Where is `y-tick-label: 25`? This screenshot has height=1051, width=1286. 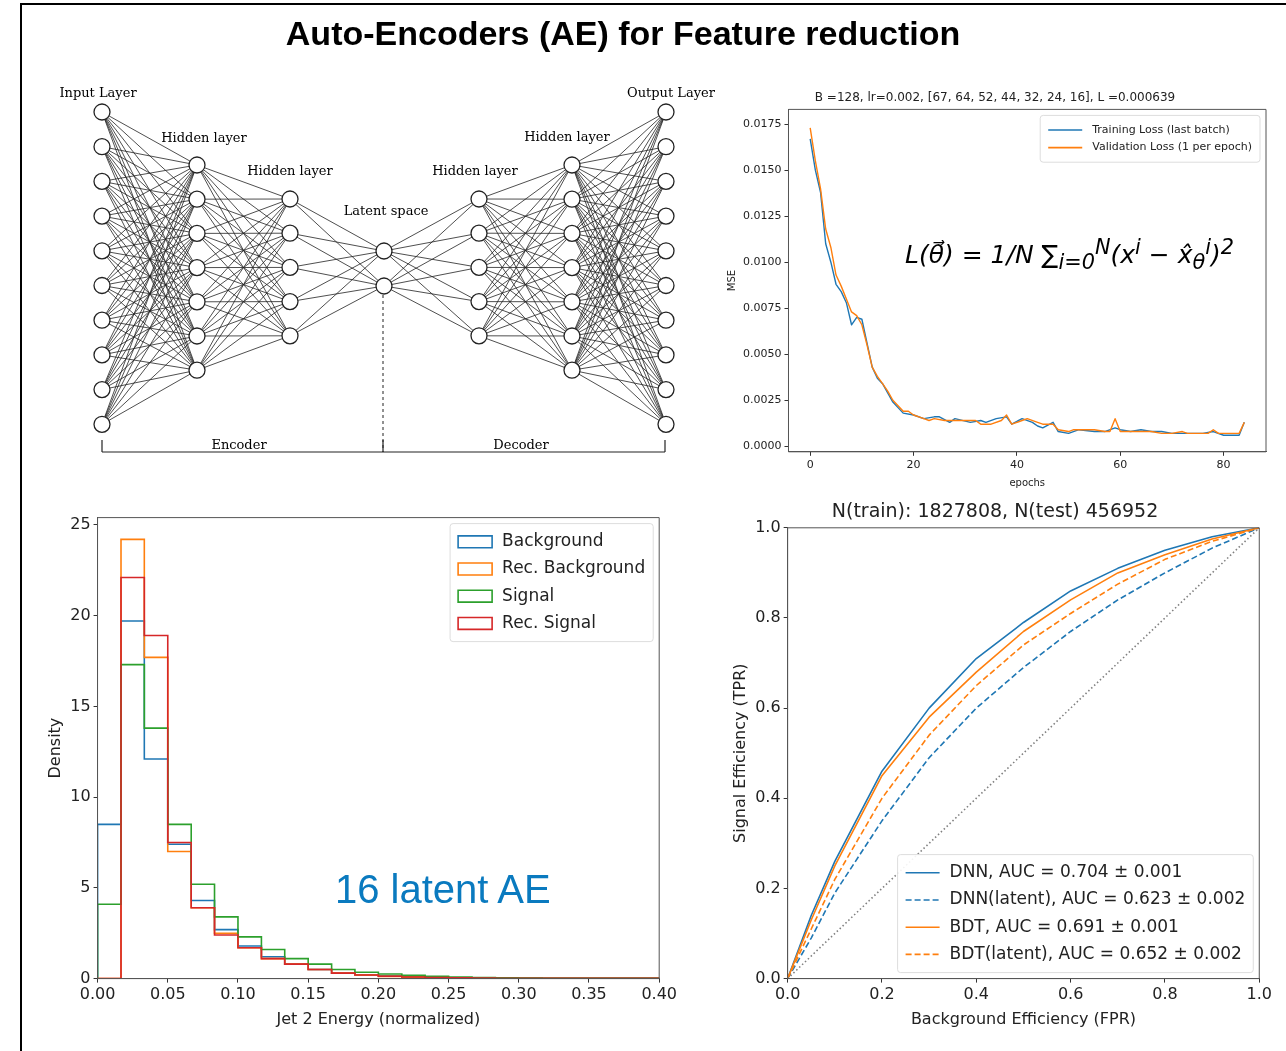 y-tick-label: 25 is located at coordinates (80, 524).